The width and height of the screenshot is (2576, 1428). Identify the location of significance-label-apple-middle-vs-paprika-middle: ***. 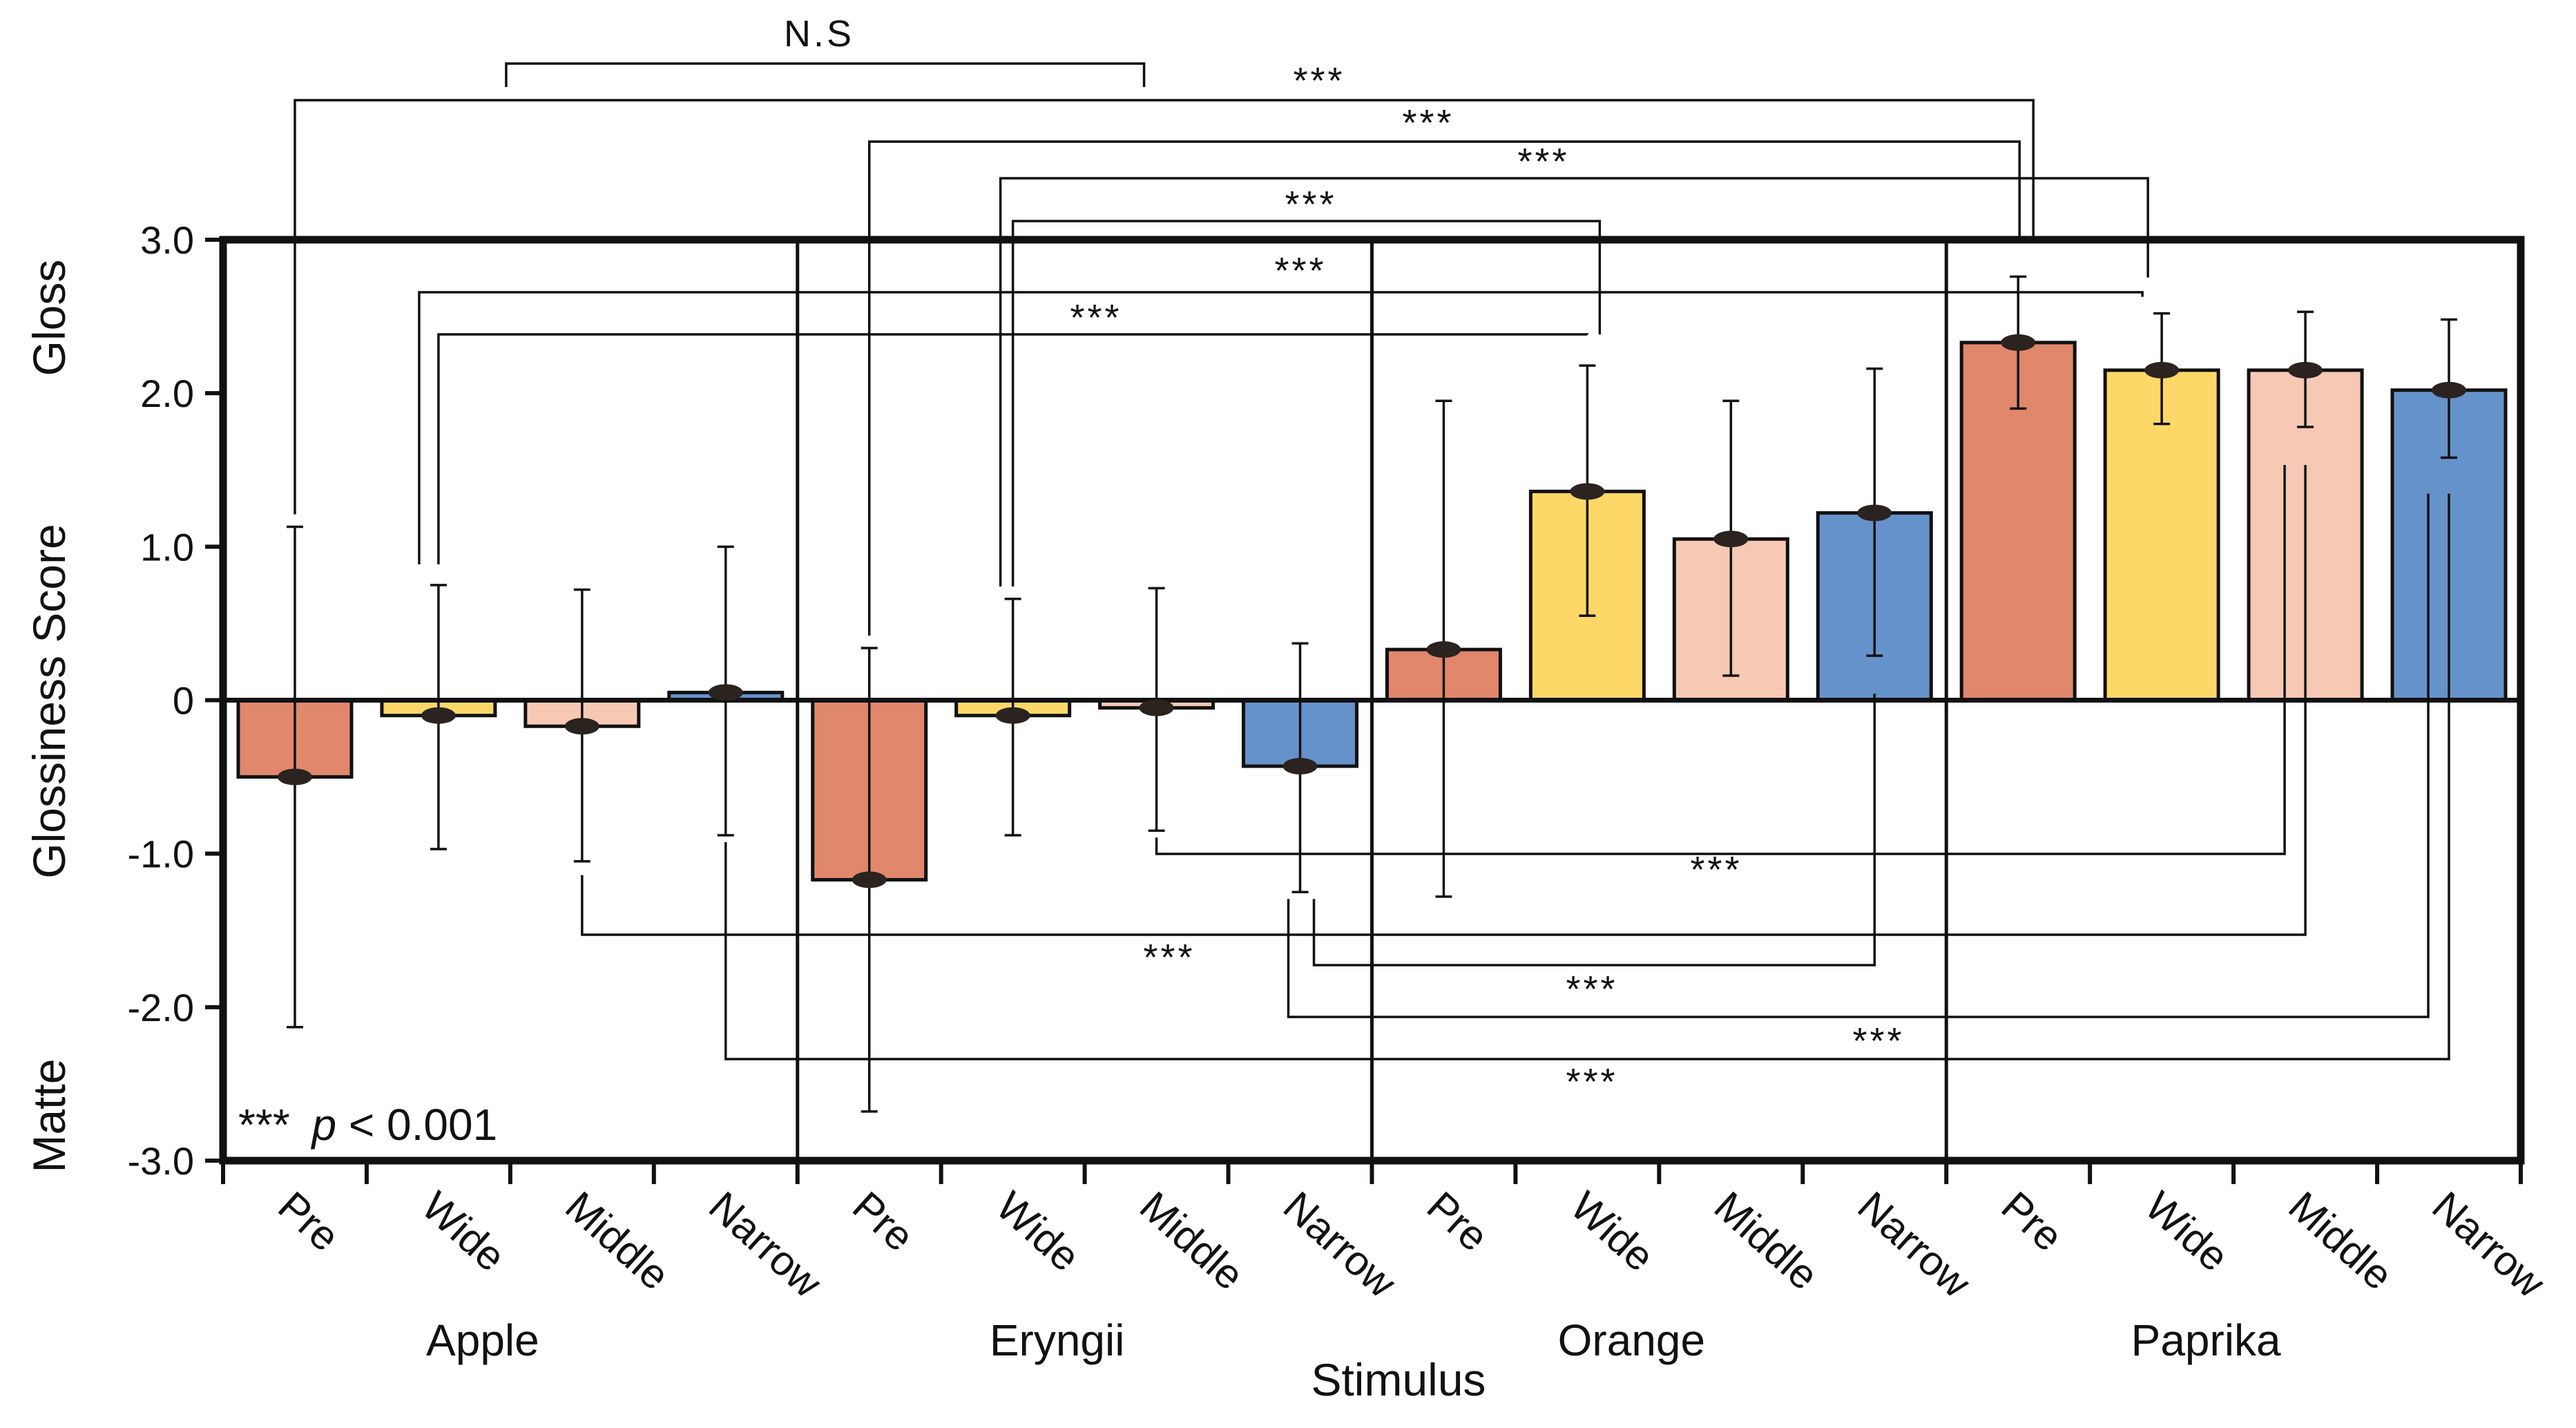
(1169, 957).